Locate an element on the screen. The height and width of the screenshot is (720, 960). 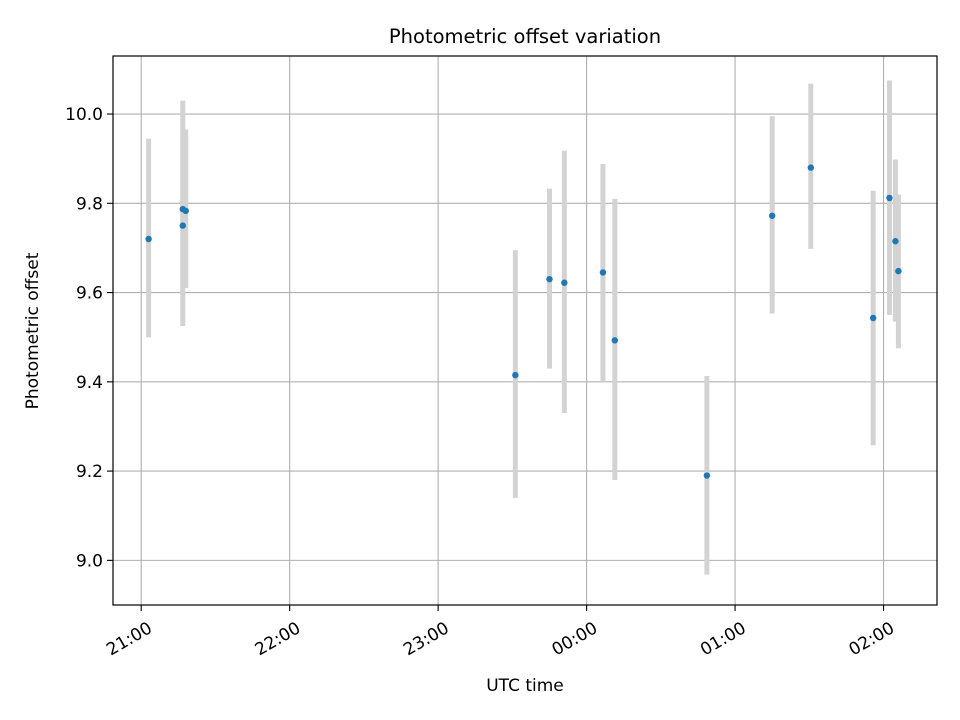
y-tick-label: 9.4 is located at coordinates (89, 383).